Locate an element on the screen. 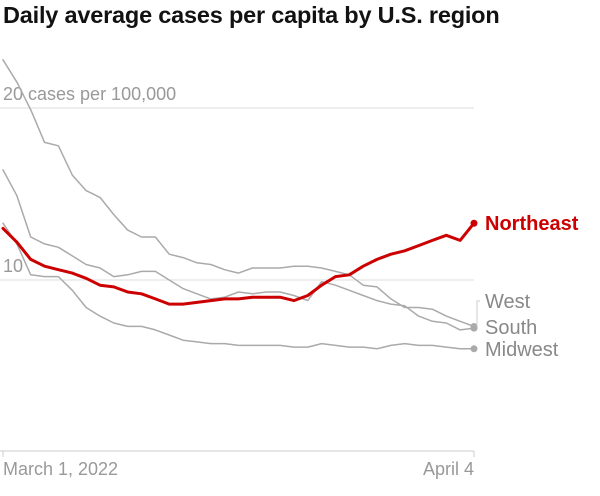 This screenshot has width=600, height=496. y-tick-label-10: 10 is located at coordinates (13, 266).